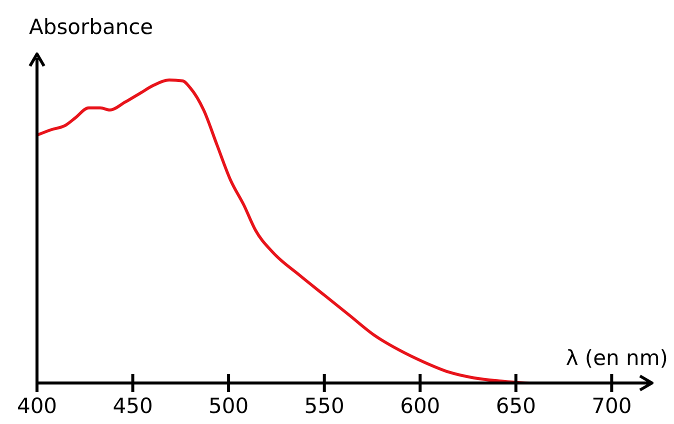 Image resolution: width=674 pixels, height=424 pixels. Describe the element at coordinates (37, 406) in the screenshot. I see `x-tick-label: 400` at that location.